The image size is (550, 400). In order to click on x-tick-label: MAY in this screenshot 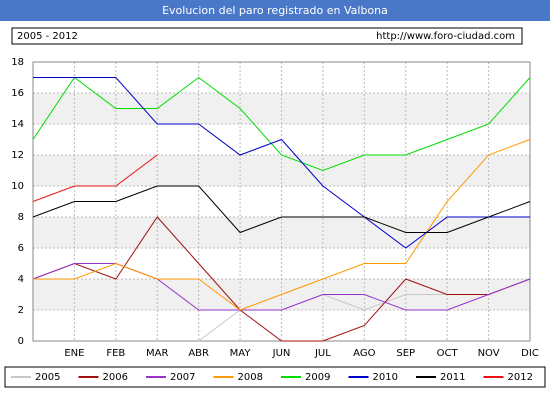, I will do `click(241, 353)`.